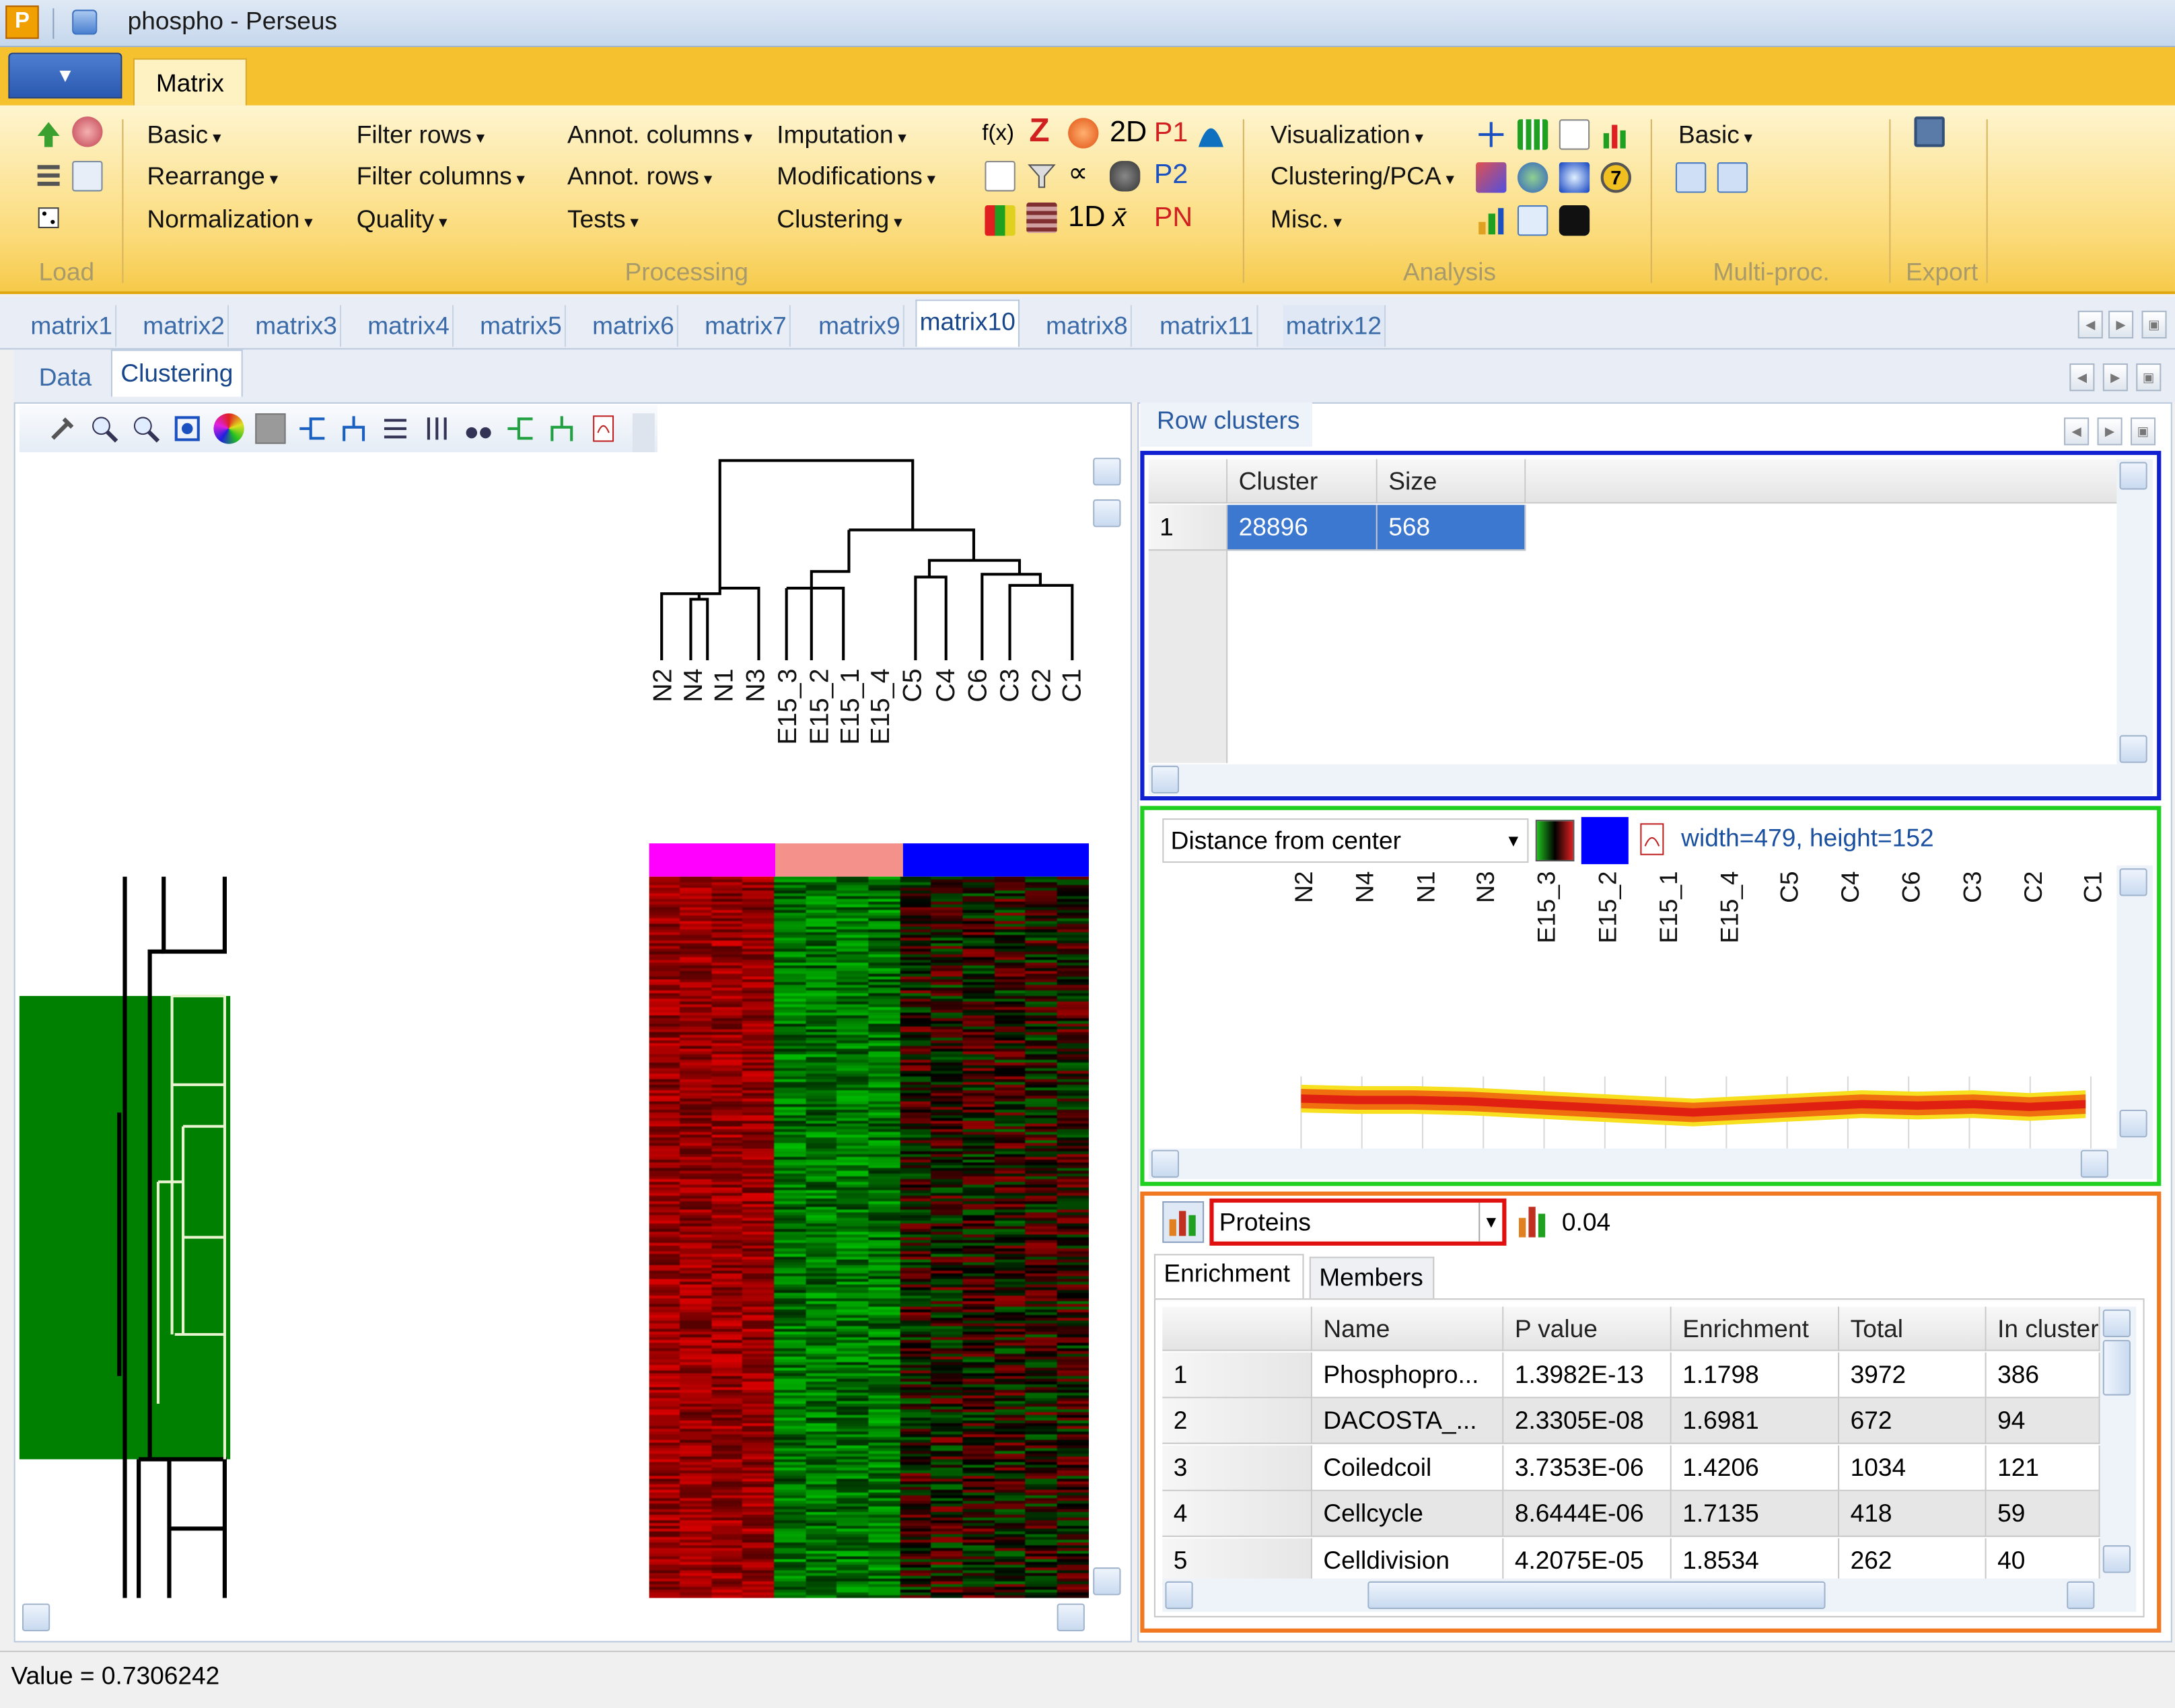 This screenshot has height=1708, width=2175. Describe the element at coordinates (860, 326) in the screenshot. I see `tab-matrix9: matrix9` at that location.